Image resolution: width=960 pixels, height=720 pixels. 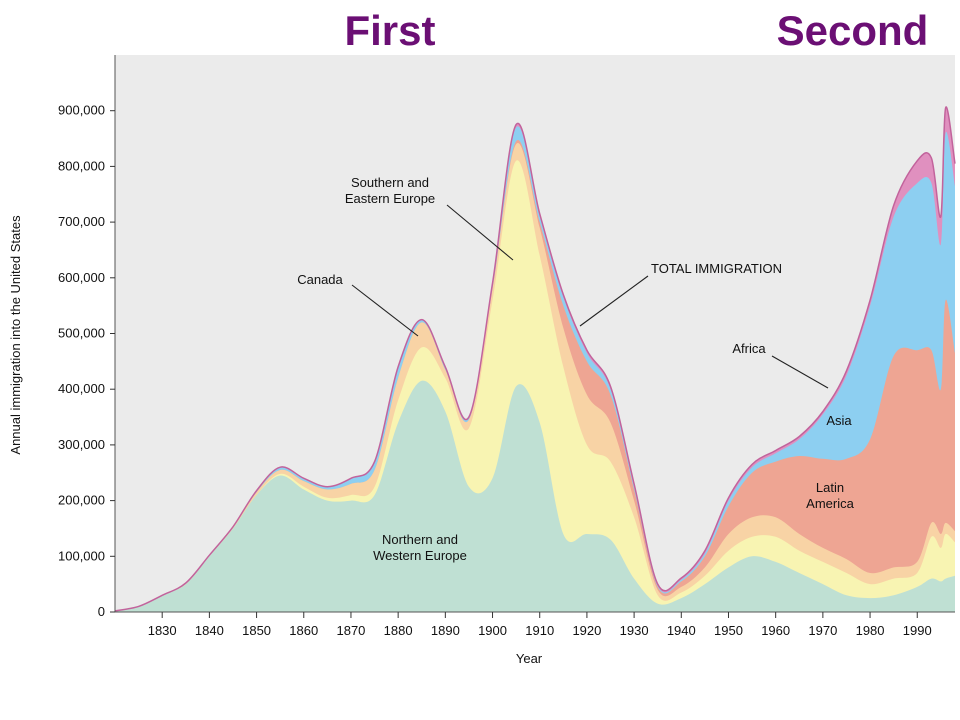 What do you see at coordinates (81, 555) in the screenshot?
I see `y-tick-label: 100,000` at bounding box center [81, 555].